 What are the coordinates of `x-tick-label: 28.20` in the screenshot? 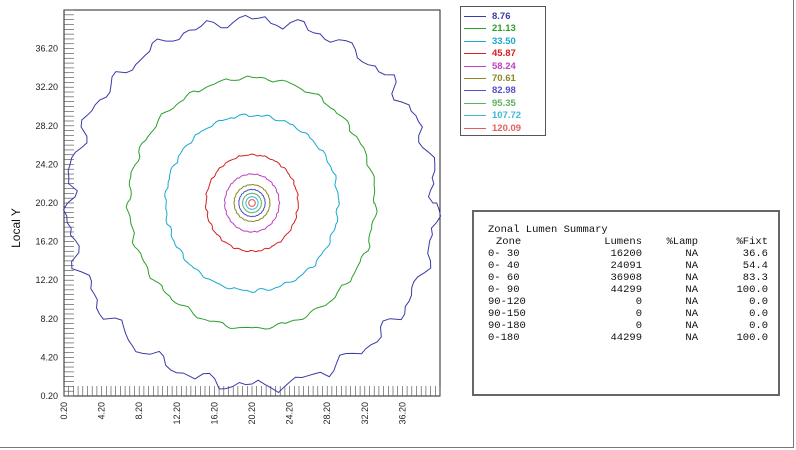 It's located at (327, 413).